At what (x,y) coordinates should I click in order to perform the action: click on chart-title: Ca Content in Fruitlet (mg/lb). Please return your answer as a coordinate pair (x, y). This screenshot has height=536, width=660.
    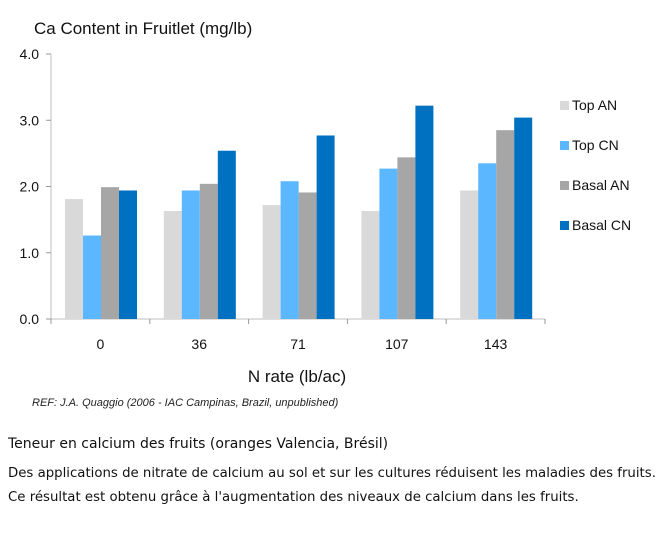
    Looking at the image, I should click on (143, 28).